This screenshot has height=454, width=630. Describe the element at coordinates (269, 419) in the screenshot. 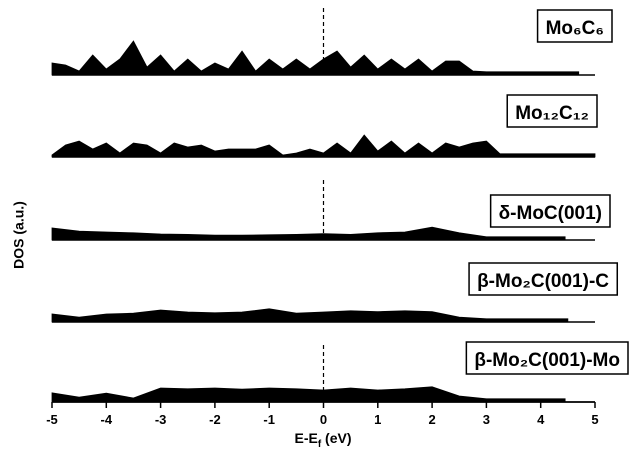

I see `x-tick-label: -1` at that location.